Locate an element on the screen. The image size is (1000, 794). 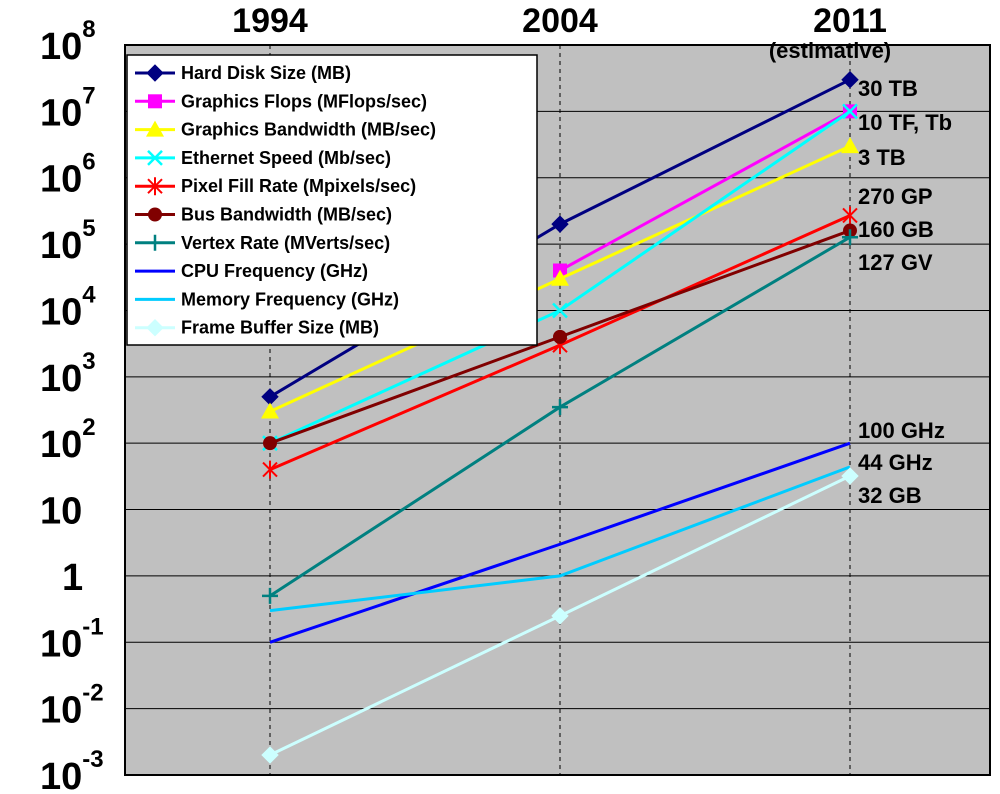
y-tick-label: 10² is located at coordinates (68, 440).